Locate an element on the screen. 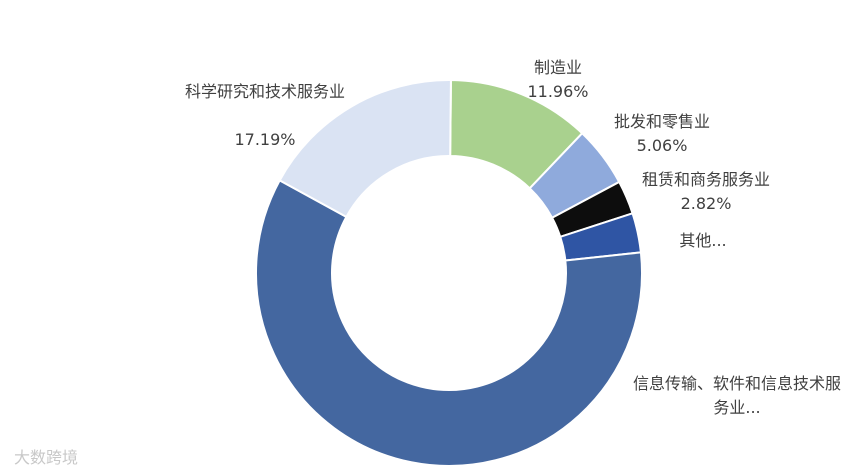  value-label: 17.19% is located at coordinates (265, 139).